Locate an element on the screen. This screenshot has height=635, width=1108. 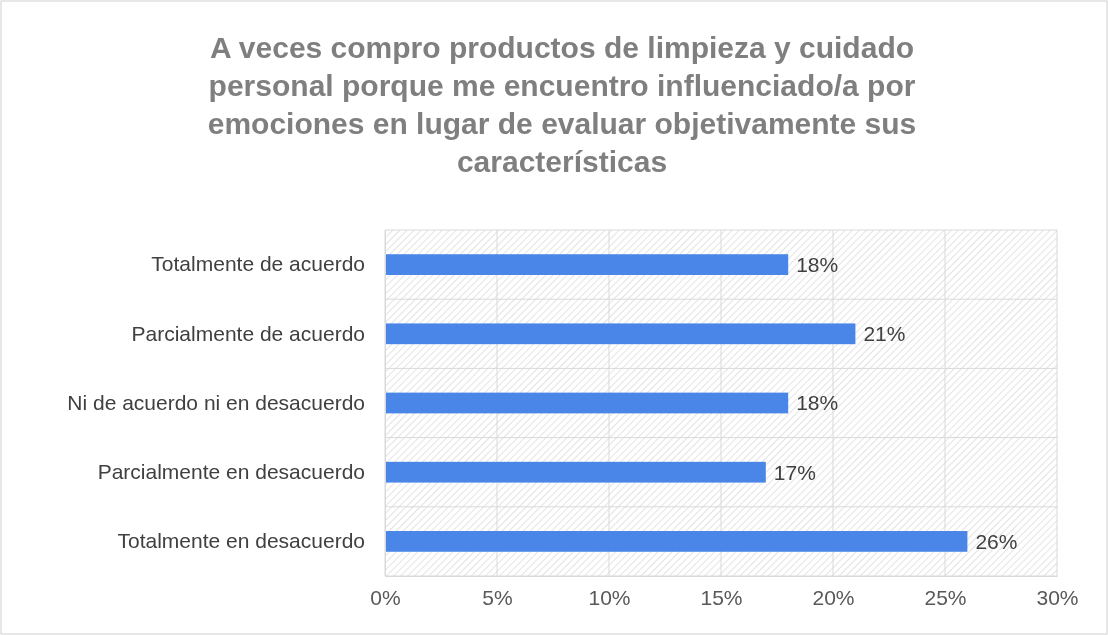
y-tick-label: Totalmente de acuerdo is located at coordinates (258, 264).